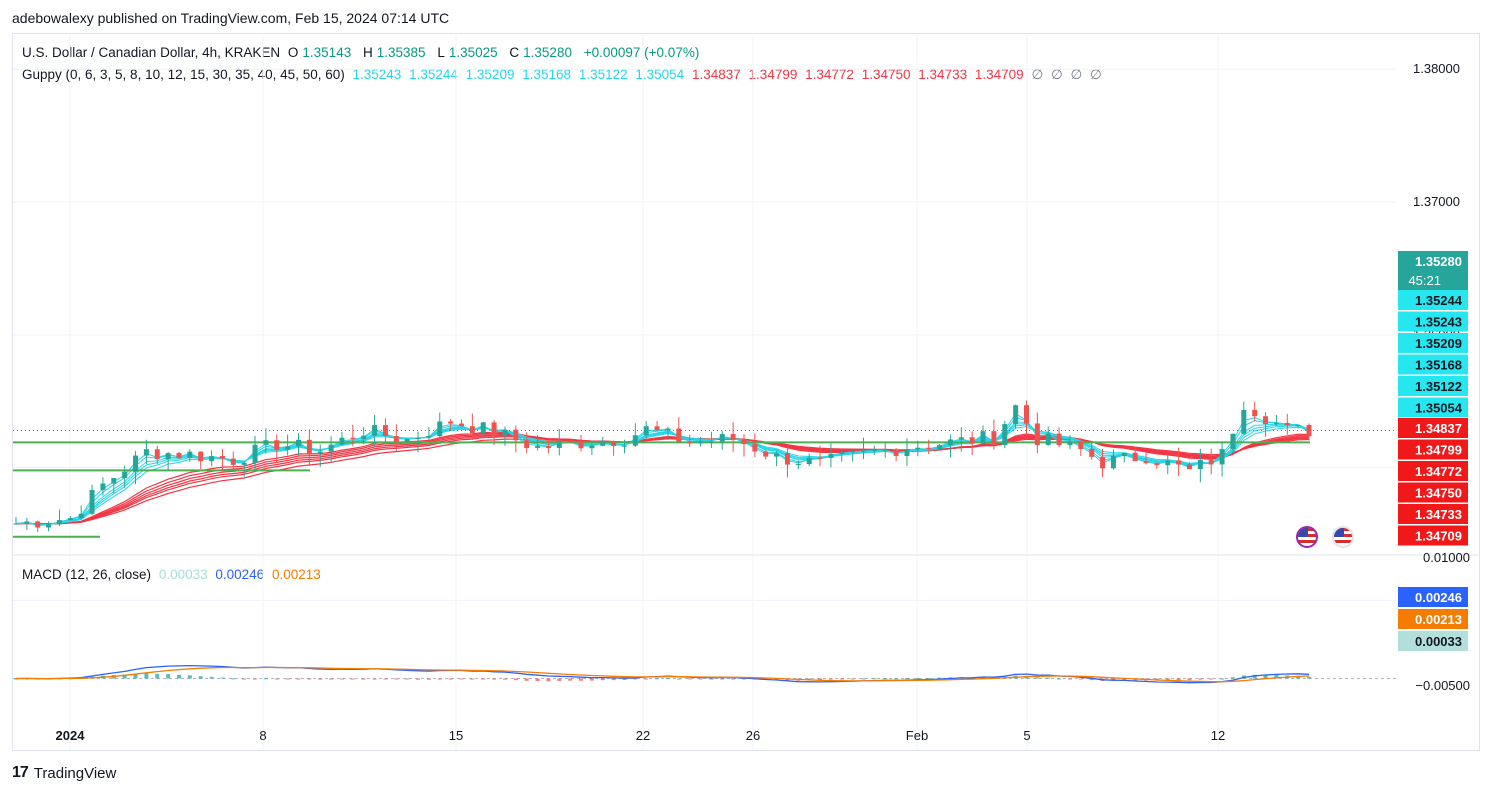  I want to click on fast-ma-badge: 1.35168, so click(1438, 365).